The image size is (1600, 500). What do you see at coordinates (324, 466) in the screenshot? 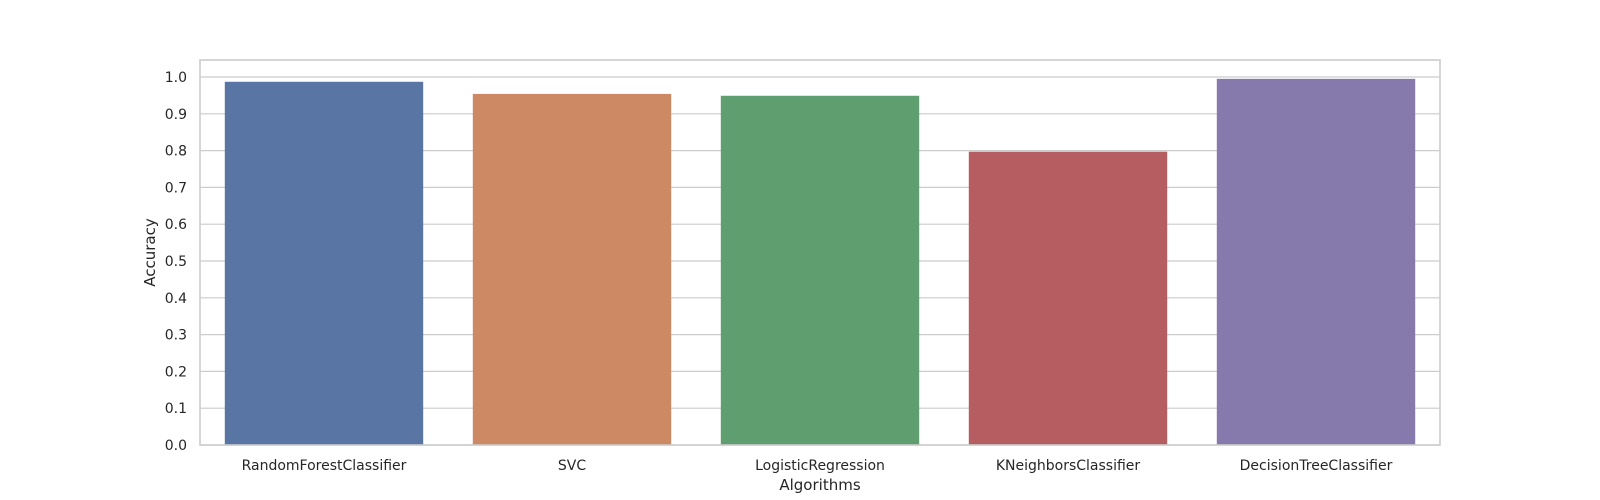
I see `x-tick-label: RandomForestClassifier` at bounding box center [324, 466].